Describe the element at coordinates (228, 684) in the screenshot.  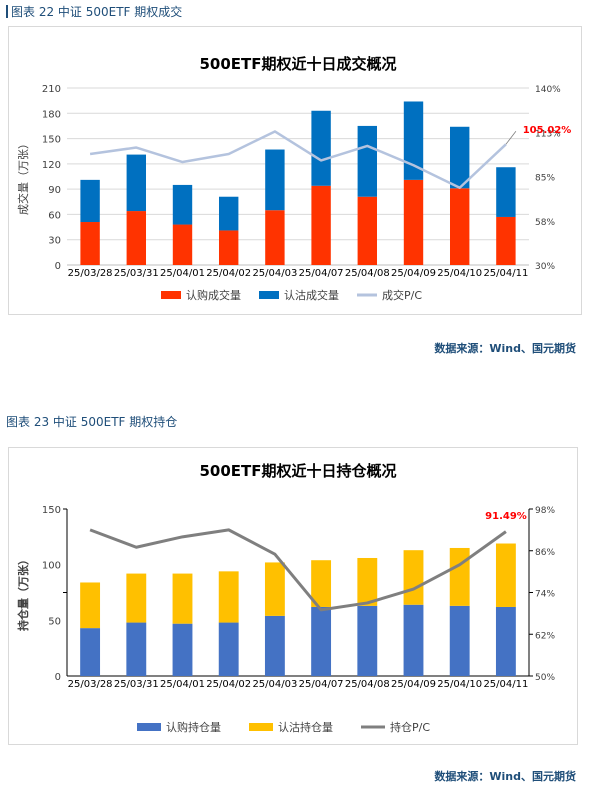
I see `x-tick-label: 25/04/02` at that location.